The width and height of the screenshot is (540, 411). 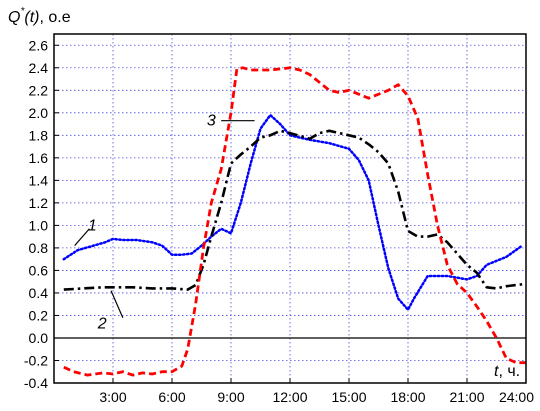 I want to click on annotation-label-1: 1, so click(x=92, y=225).